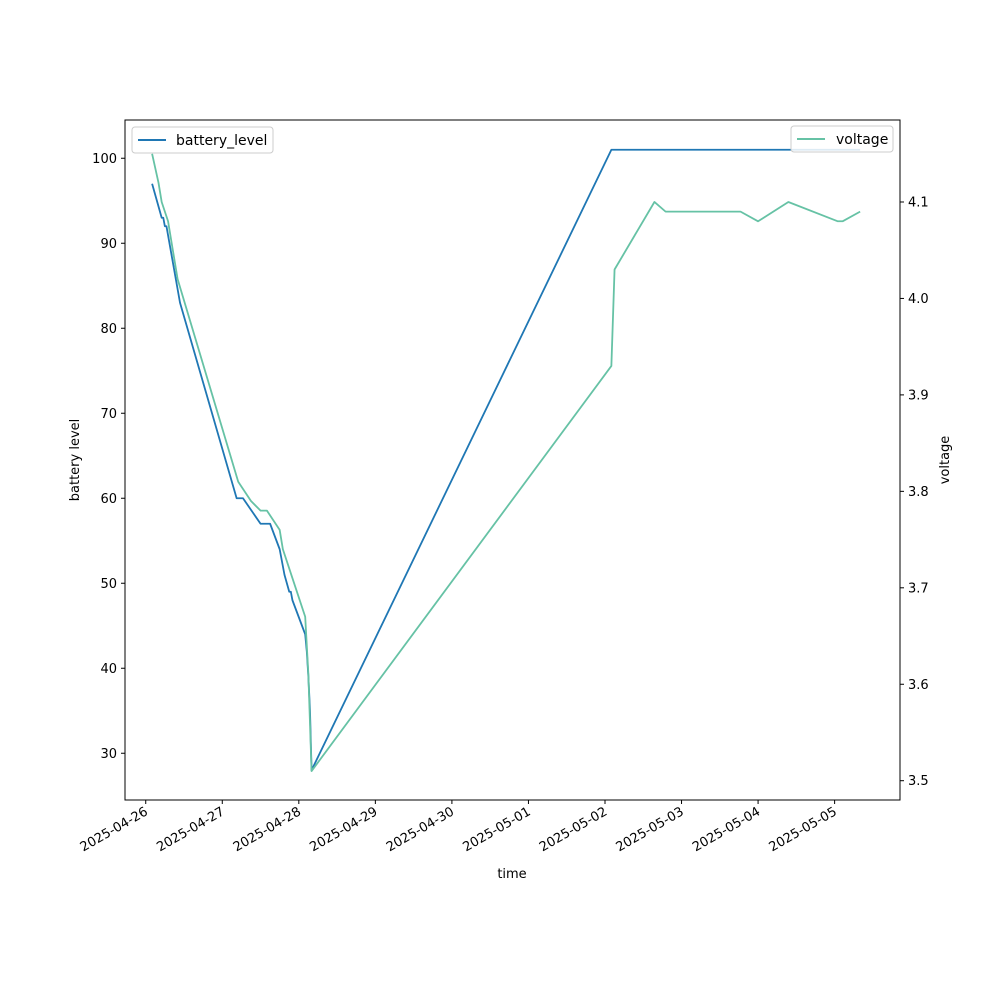  I want to click on left-y-axis: 30 40 50 60 70 80 90 100, so click(108, 457).